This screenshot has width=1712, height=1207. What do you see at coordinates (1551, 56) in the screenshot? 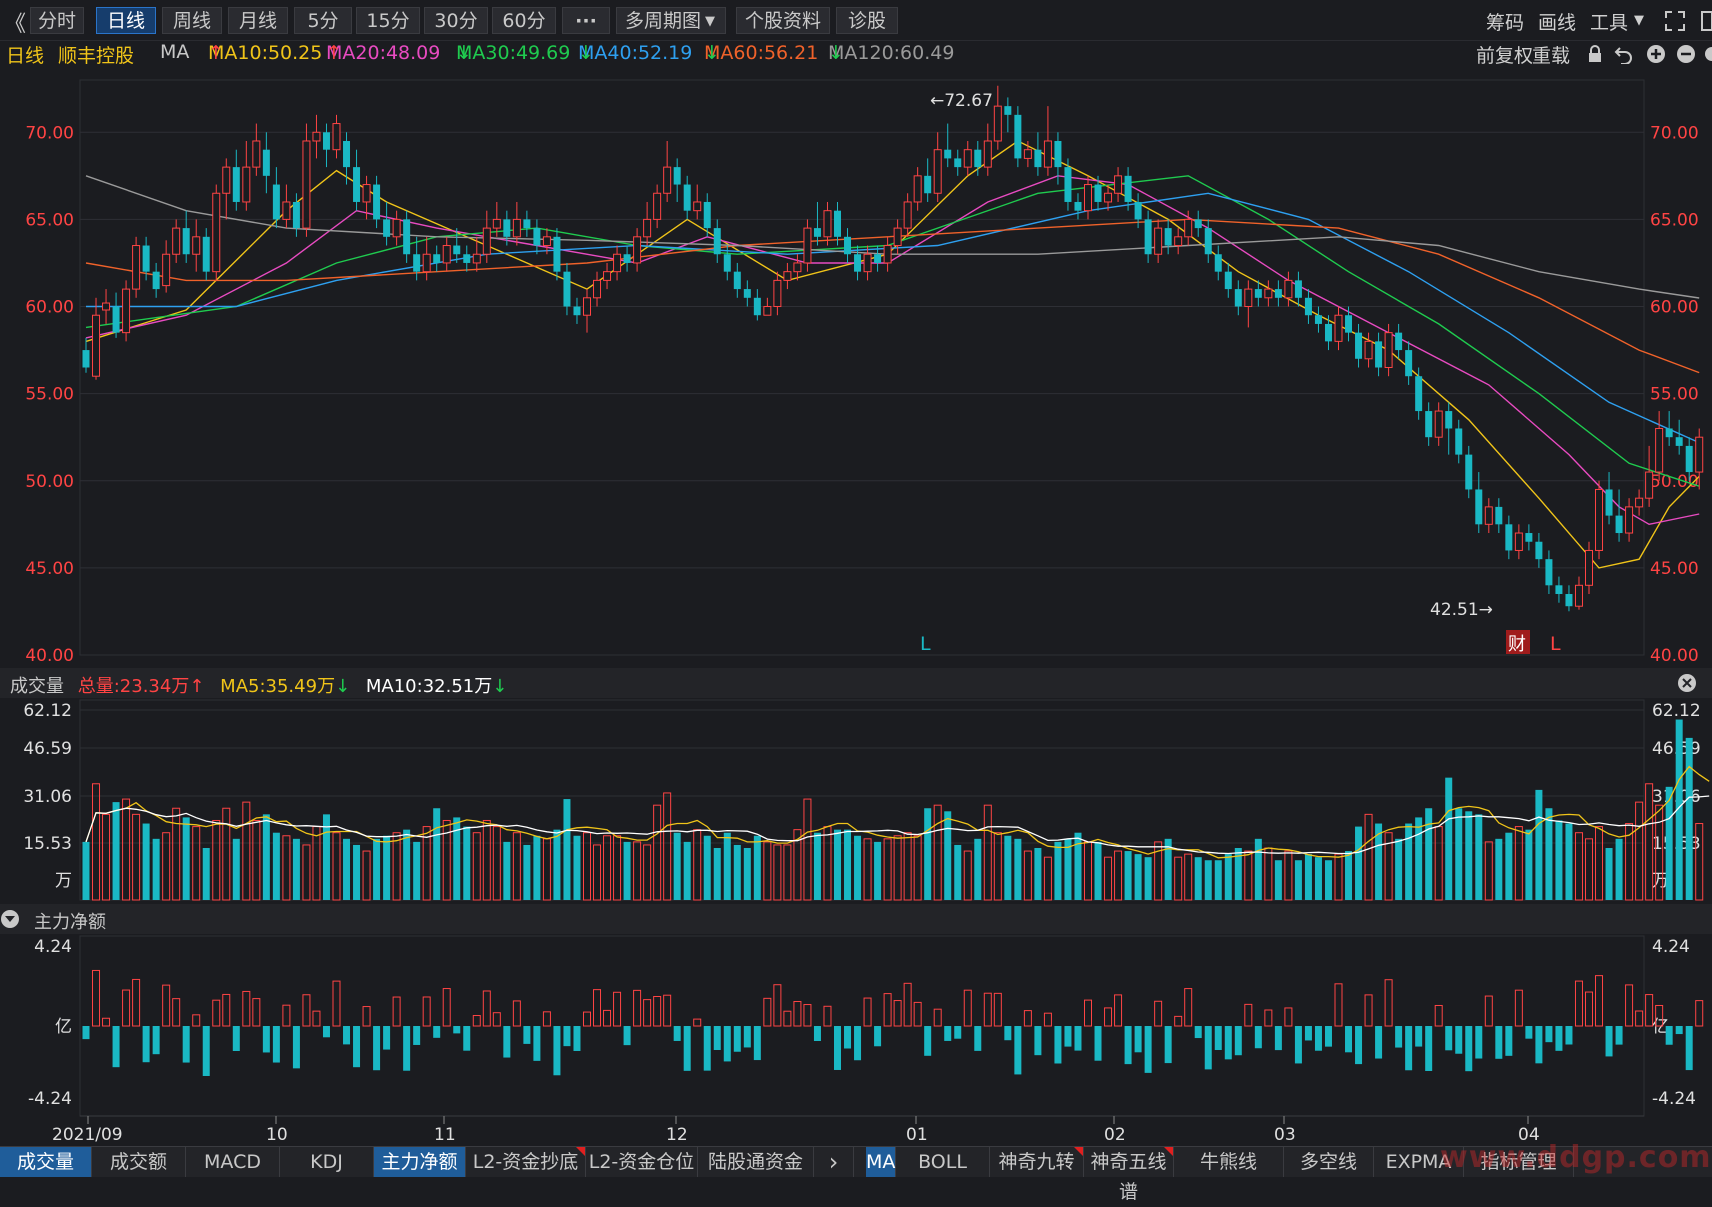
I see `reload-button: 重载` at bounding box center [1551, 56].